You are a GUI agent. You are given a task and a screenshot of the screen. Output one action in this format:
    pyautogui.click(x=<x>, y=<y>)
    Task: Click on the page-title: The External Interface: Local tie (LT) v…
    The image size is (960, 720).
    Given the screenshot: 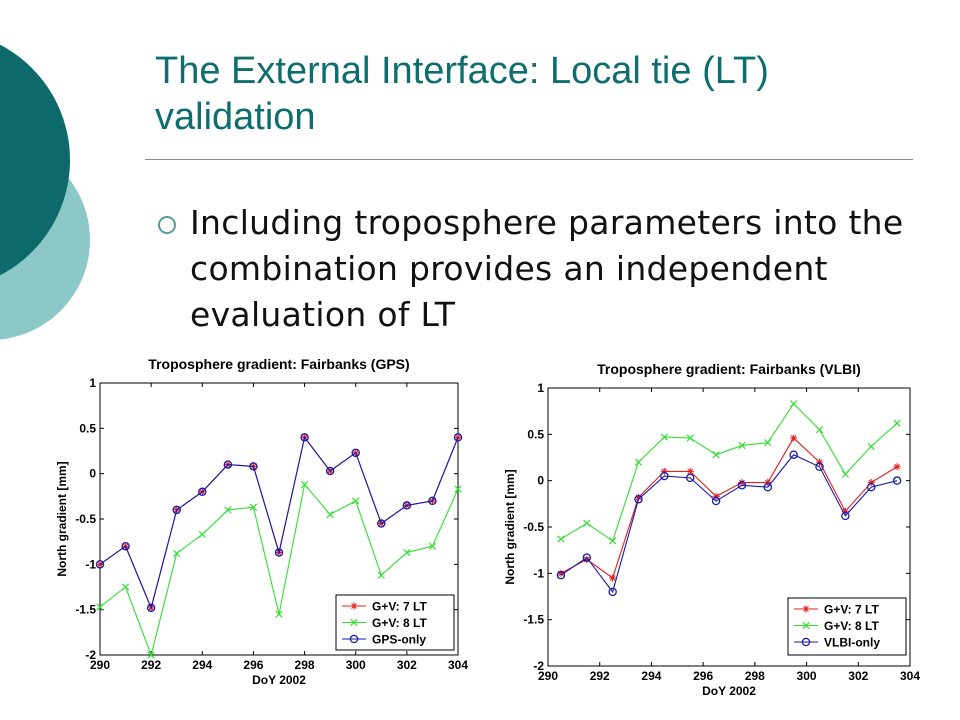 What is the action you would take?
    pyautogui.click(x=462, y=94)
    